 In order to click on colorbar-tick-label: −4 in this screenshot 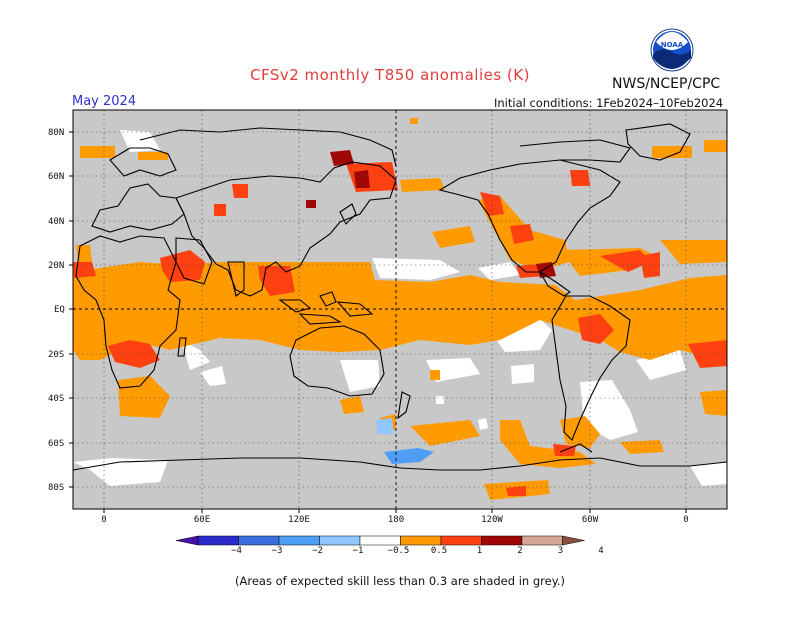, I will do `click(236, 551)`.